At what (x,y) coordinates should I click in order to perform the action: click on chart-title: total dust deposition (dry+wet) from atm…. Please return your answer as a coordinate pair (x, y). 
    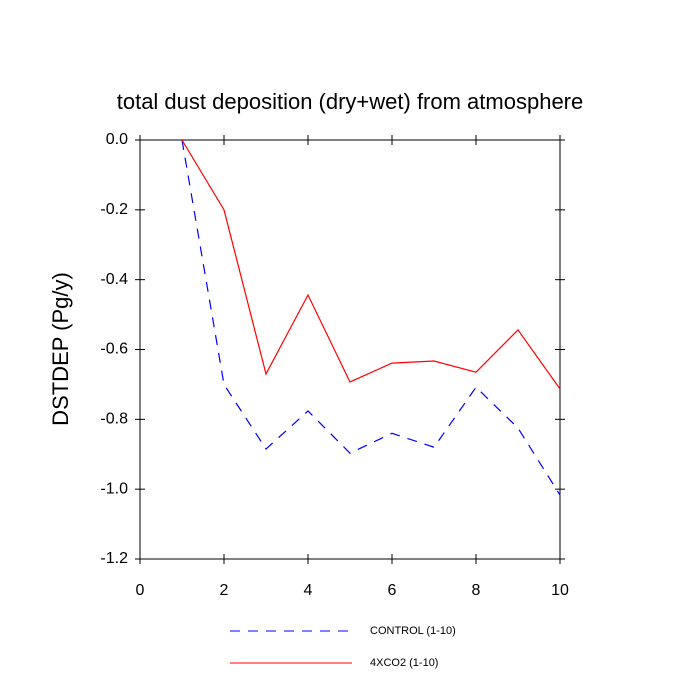
    Looking at the image, I should click on (350, 101).